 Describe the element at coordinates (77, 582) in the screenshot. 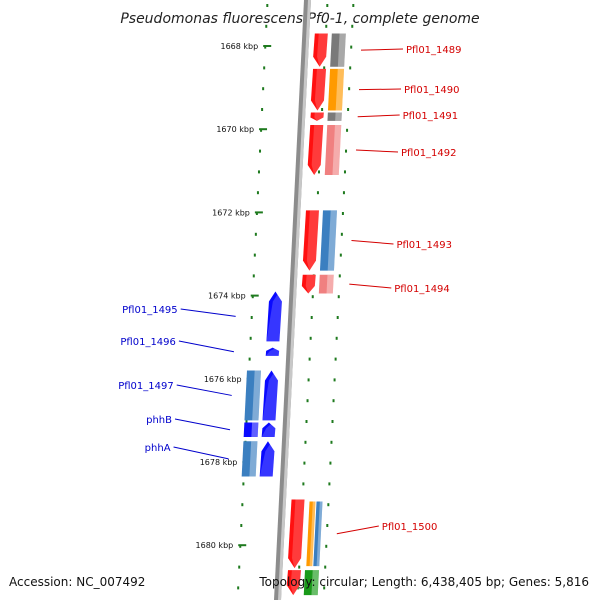

I see `accession-text: Accession: NC_007492` at that location.